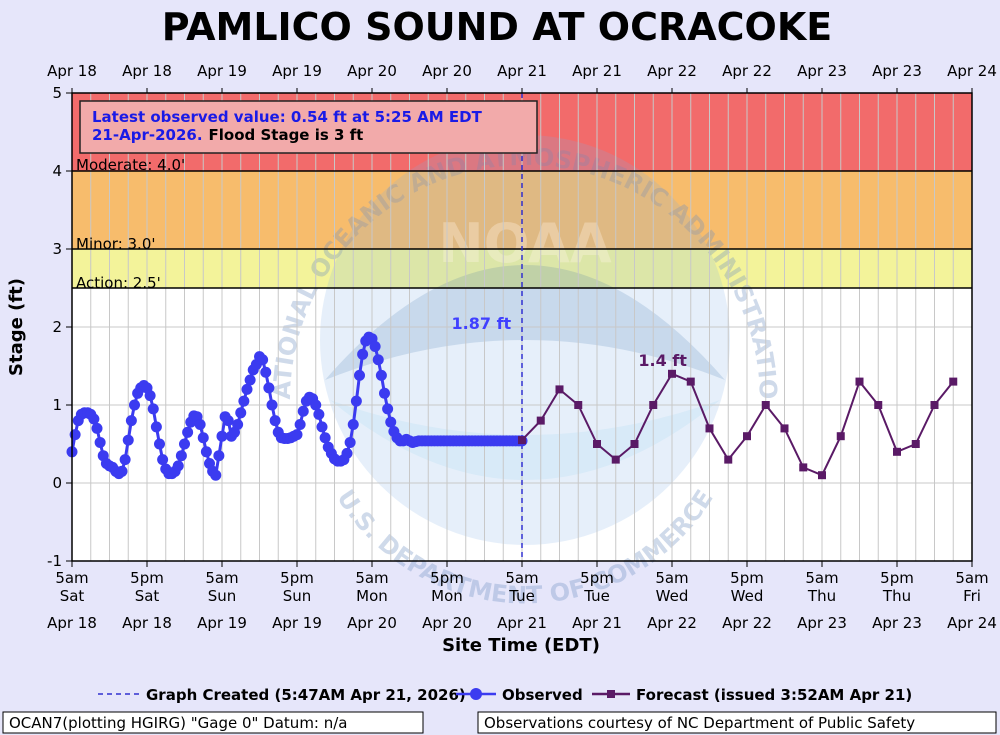 The height and width of the screenshot is (735, 1000). What do you see at coordinates (482, 323) in the screenshot?
I see `observed-peak-label: 1.87 ft` at bounding box center [482, 323].